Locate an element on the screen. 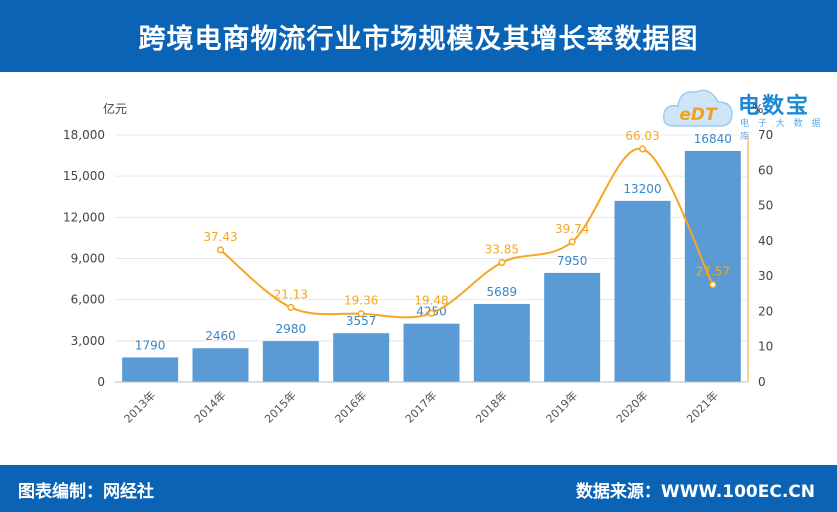  y2-tick-label: 70 is located at coordinates (765, 135).